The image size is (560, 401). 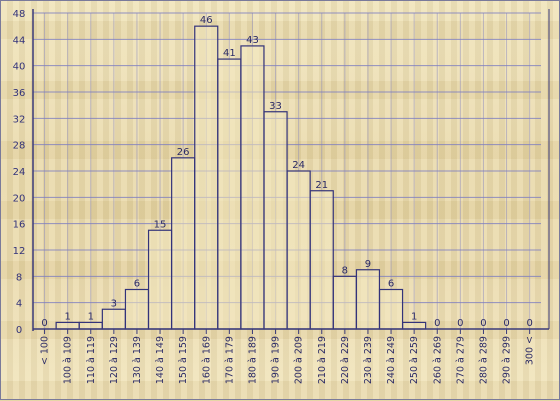 I want to click on x-tick-label: 270 à 279, so click(x=460, y=360).